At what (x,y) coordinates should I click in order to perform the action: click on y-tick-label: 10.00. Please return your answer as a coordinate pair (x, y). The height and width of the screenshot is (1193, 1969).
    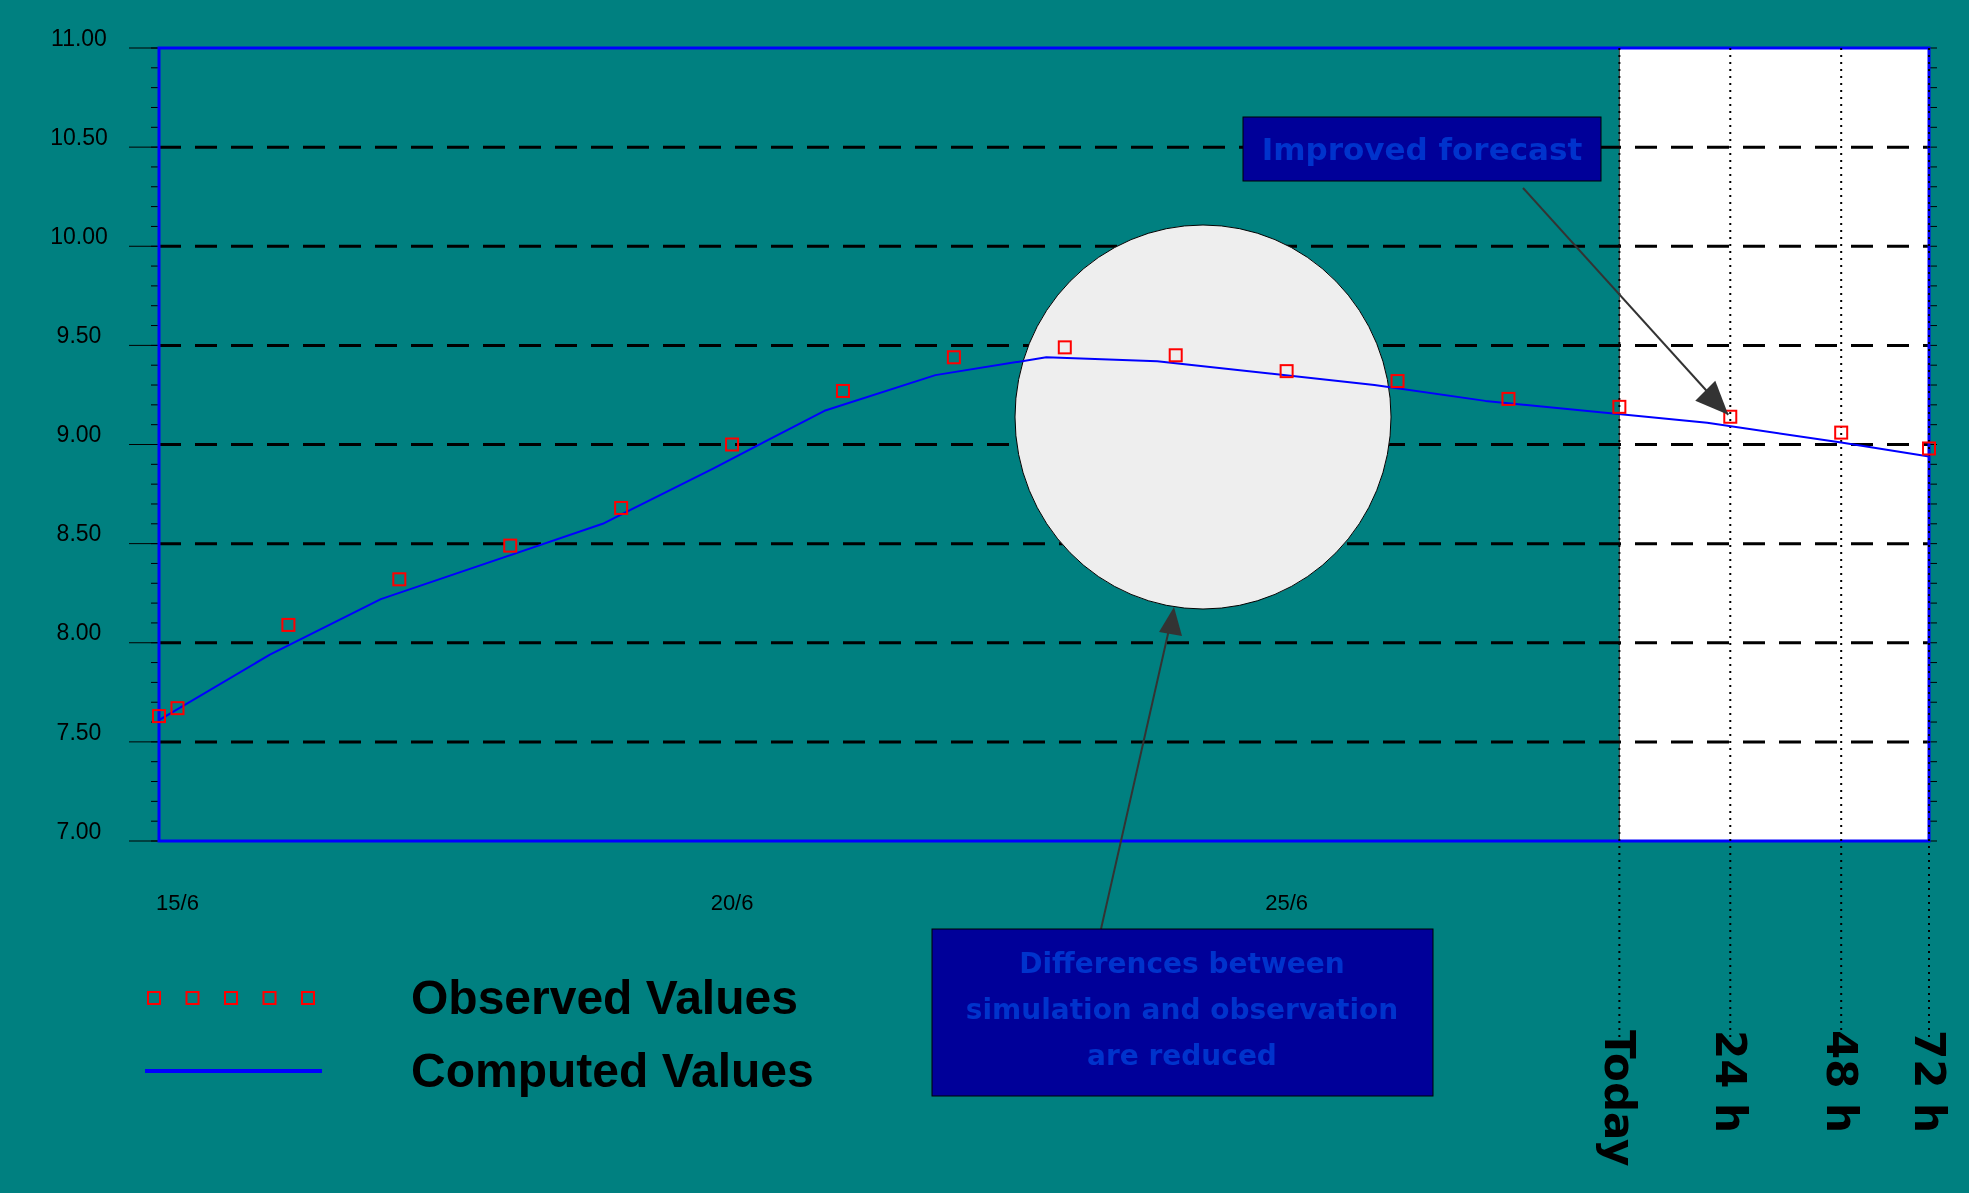
    Looking at the image, I should click on (79, 235).